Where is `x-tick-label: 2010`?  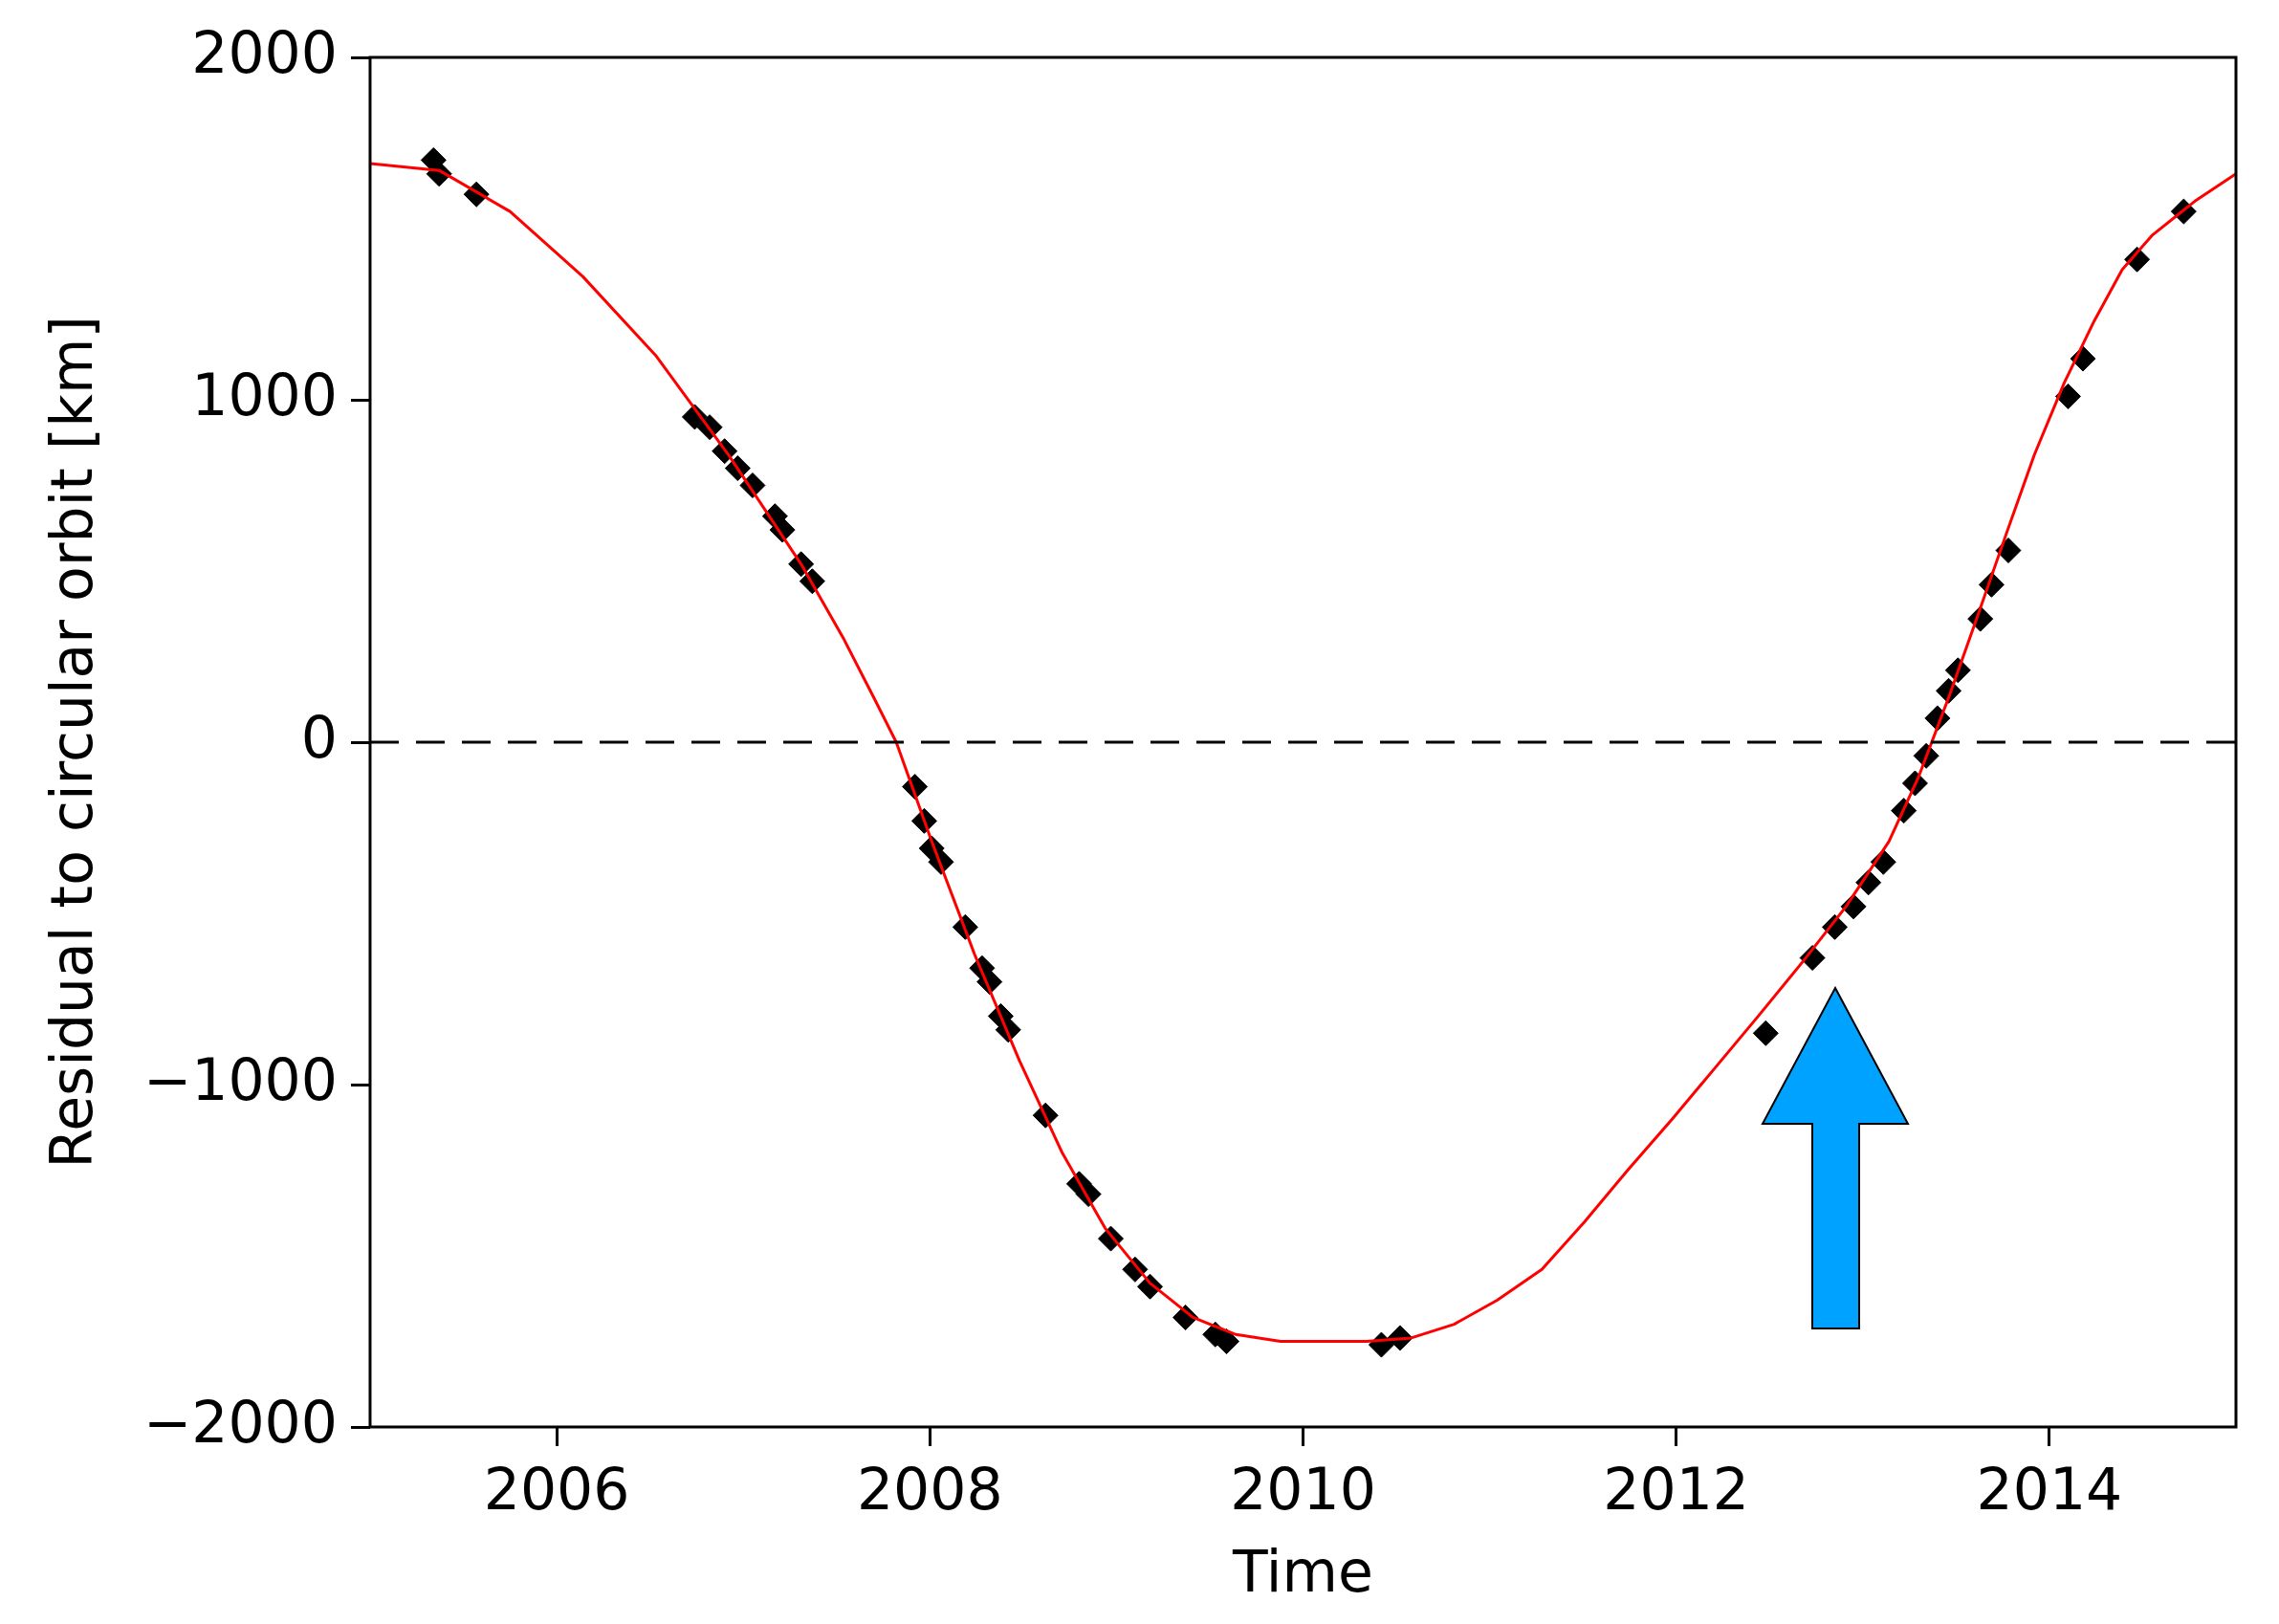
x-tick-label: 2010 is located at coordinates (1303, 1489).